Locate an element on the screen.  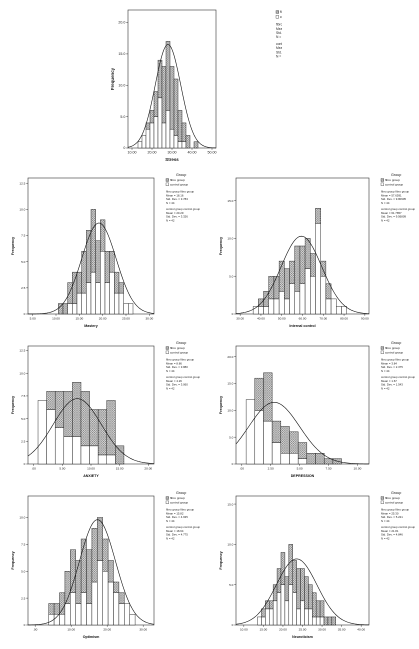
stats-line: N = 44 is located at coordinates (170, 371).